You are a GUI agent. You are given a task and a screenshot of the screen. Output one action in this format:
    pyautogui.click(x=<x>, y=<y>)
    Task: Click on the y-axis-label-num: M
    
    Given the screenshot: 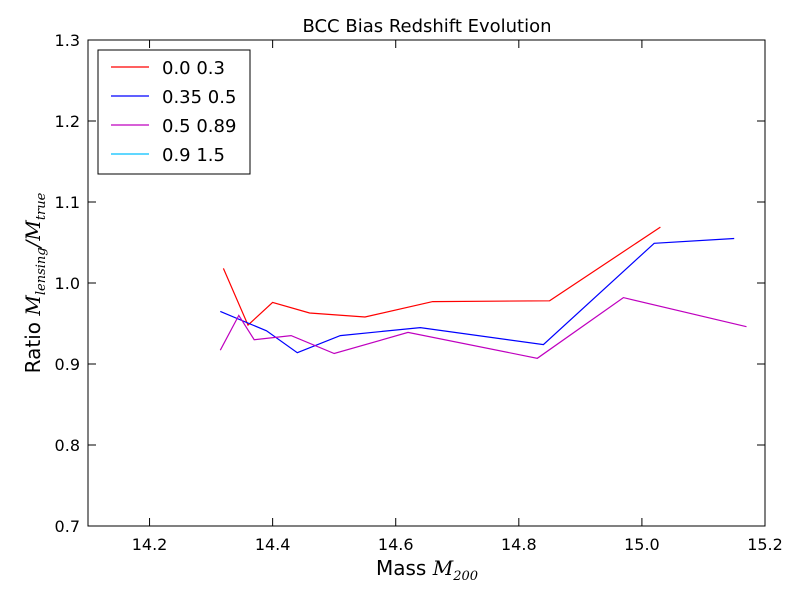 What is the action you would take?
    pyautogui.click(x=33, y=306)
    